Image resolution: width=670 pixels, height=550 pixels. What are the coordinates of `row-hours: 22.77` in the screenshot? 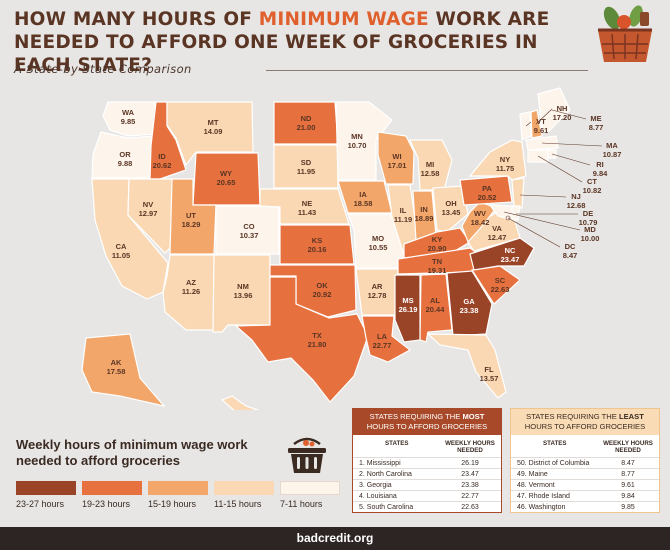 It's located at (470, 496).